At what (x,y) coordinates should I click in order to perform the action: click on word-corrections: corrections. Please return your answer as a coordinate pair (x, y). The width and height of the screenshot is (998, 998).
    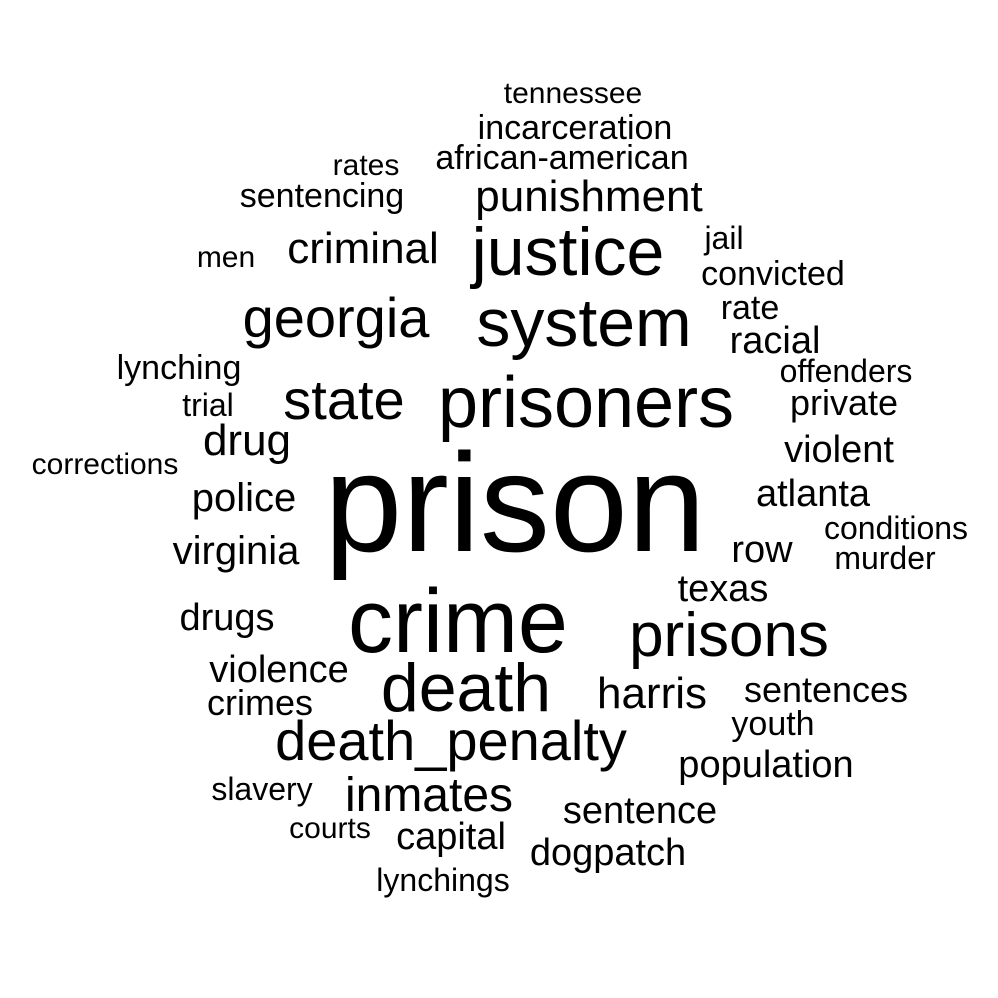
    Looking at the image, I should click on (105, 464).